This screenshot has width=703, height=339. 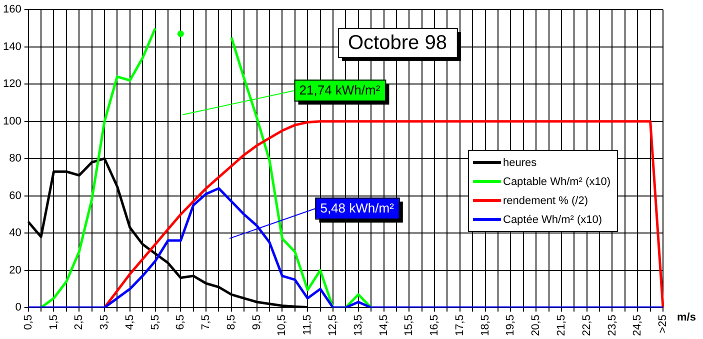 I want to click on x-tick-label: 21,5, so click(x=561, y=325).